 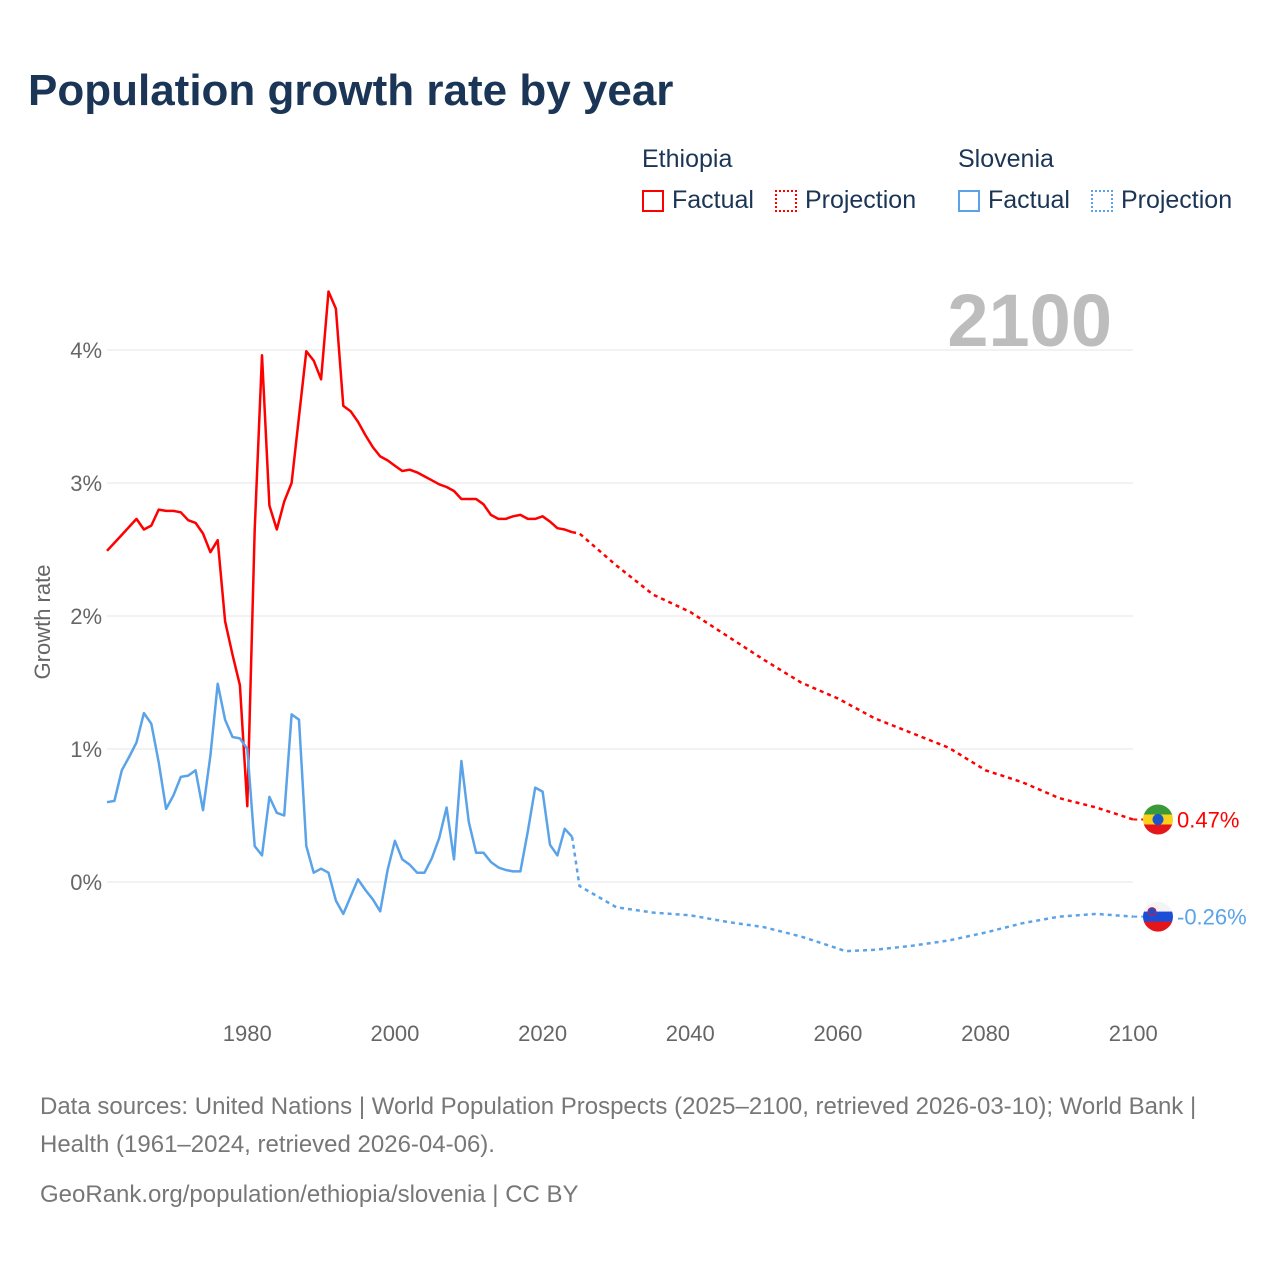 I want to click on legend-item-ethiopia-factual: Factual, so click(x=698, y=200).